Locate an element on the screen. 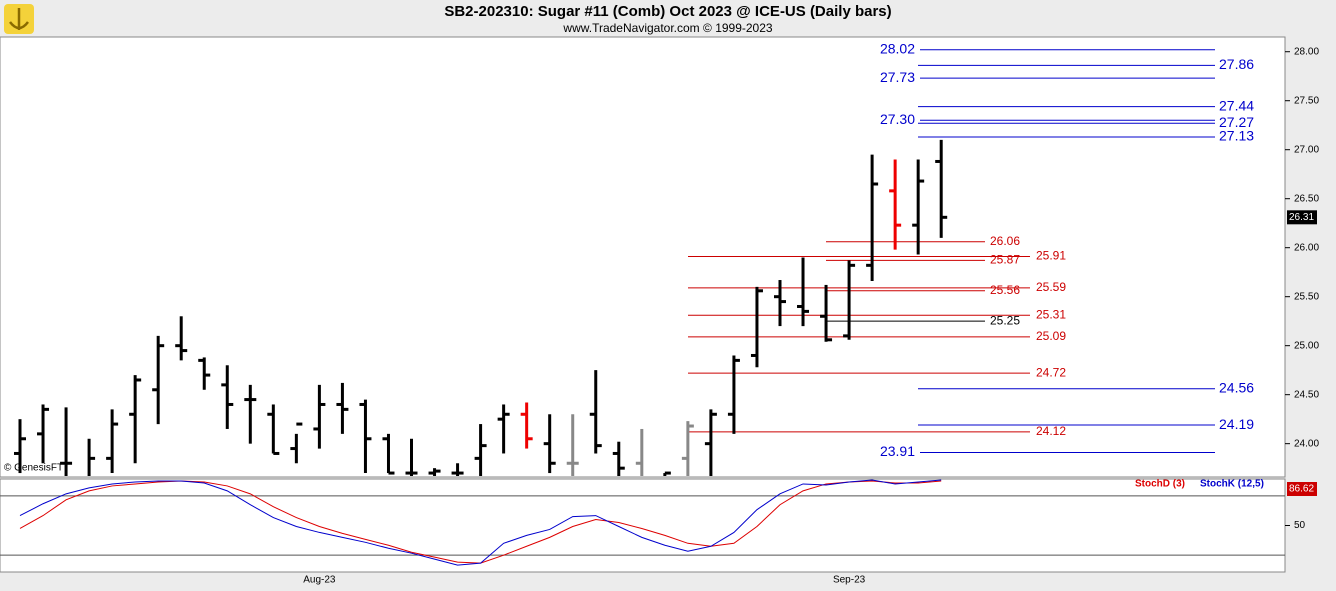 The height and width of the screenshot is (591, 1336). level-label: 27.73 is located at coordinates (897, 77).